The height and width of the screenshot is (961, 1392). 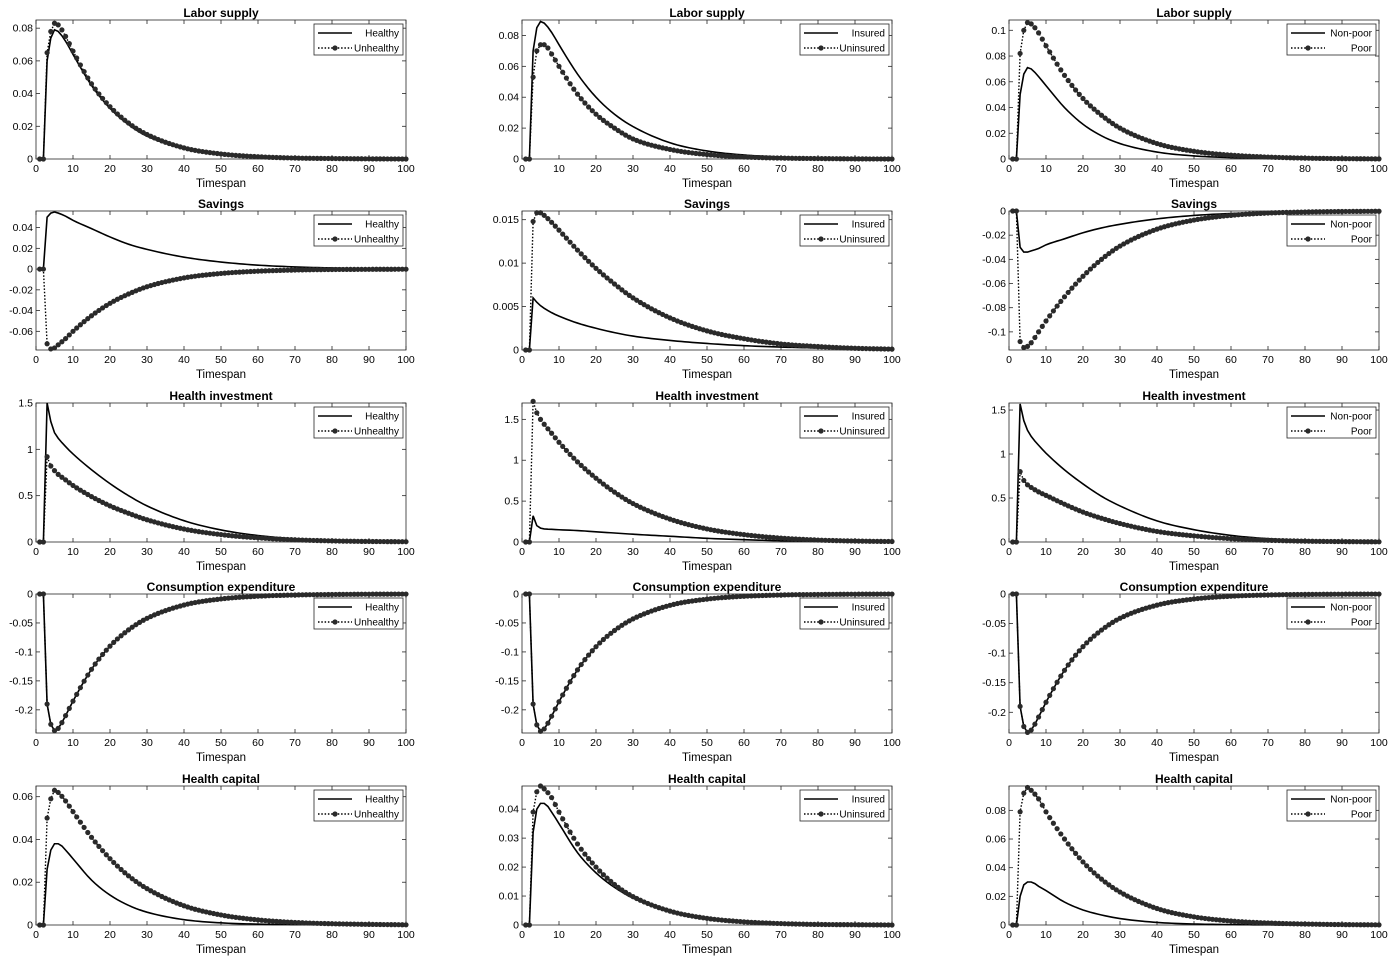 I want to click on subplot-title: Health investment, so click(x=706, y=396).